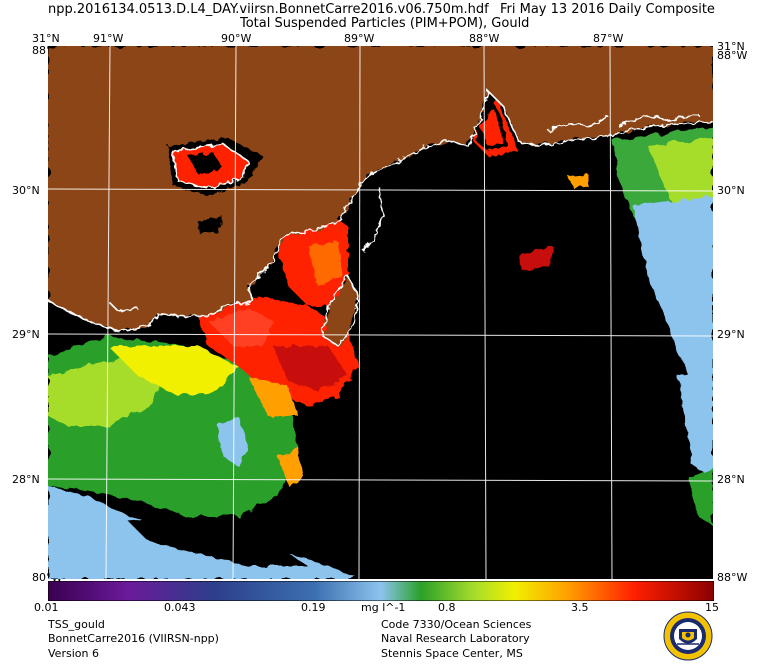 The image size is (762, 665). What do you see at coordinates (580, 607) in the screenshot?
I see `colorbar-tick-4: 3.5` at bounding box center [580, 607].